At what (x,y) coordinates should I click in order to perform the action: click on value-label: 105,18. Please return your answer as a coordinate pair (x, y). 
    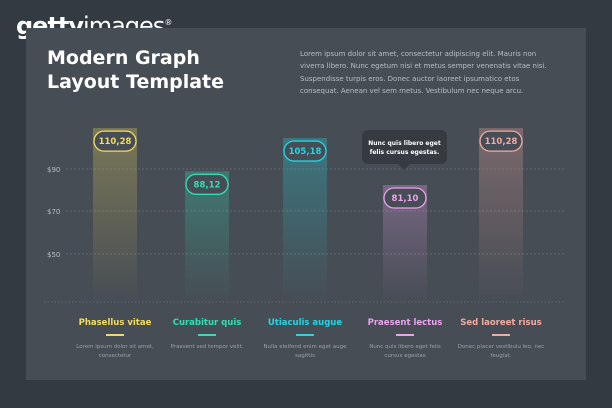
    Looking at the image, I should click on (305, 152).